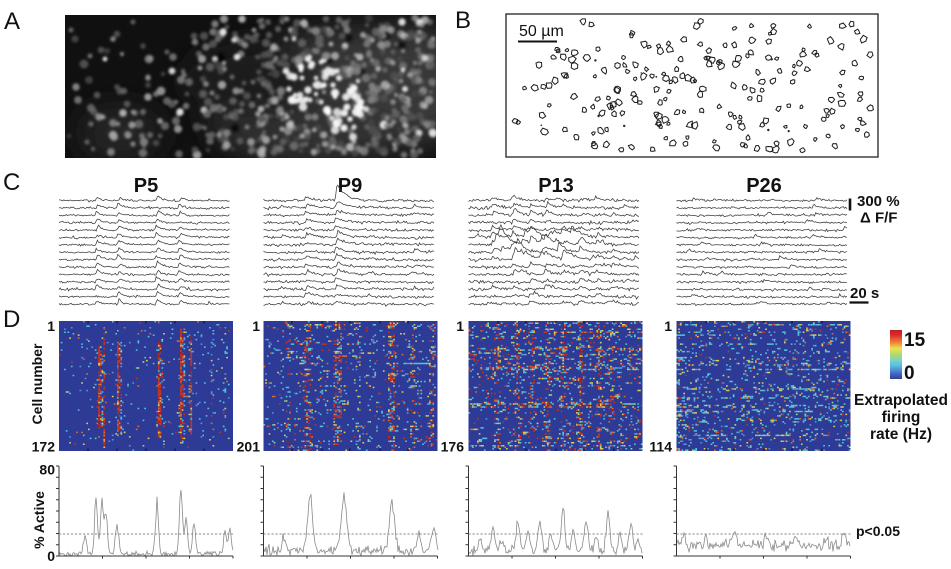 The image size is (951, 569). What do you see at coordinates (660, 447) in the screenshot?
I see `svg-text: 114` at bounding box center [660, 447].